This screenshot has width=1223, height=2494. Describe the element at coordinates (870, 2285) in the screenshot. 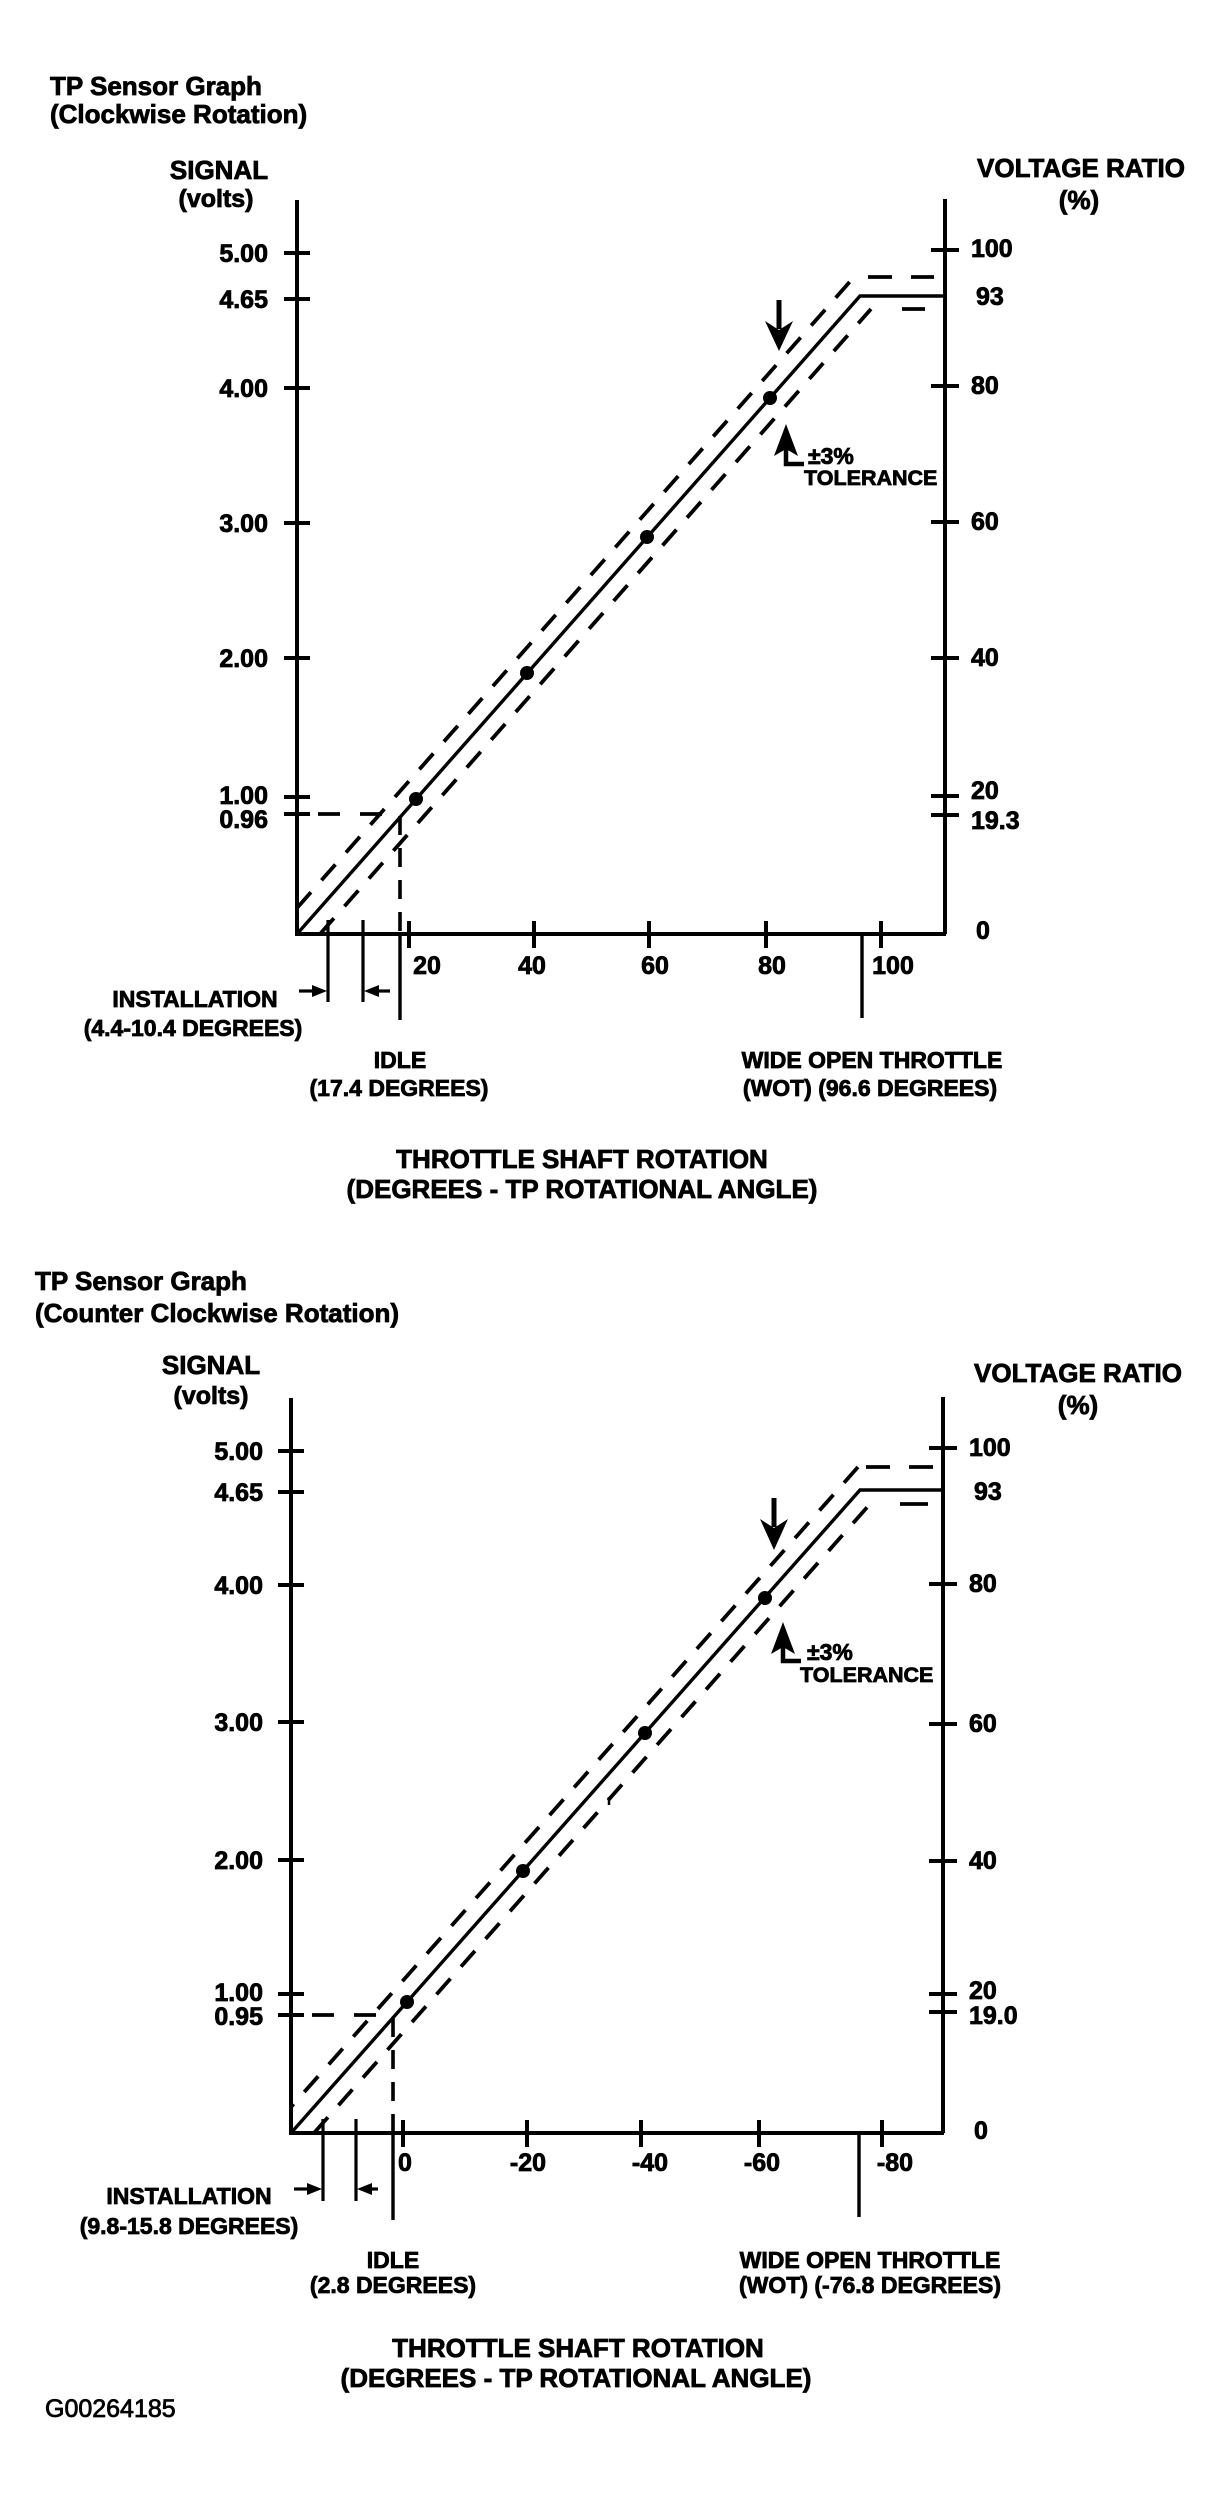

I see `svg-text: (WOT) (-76.8 DEGREES)` at that location.